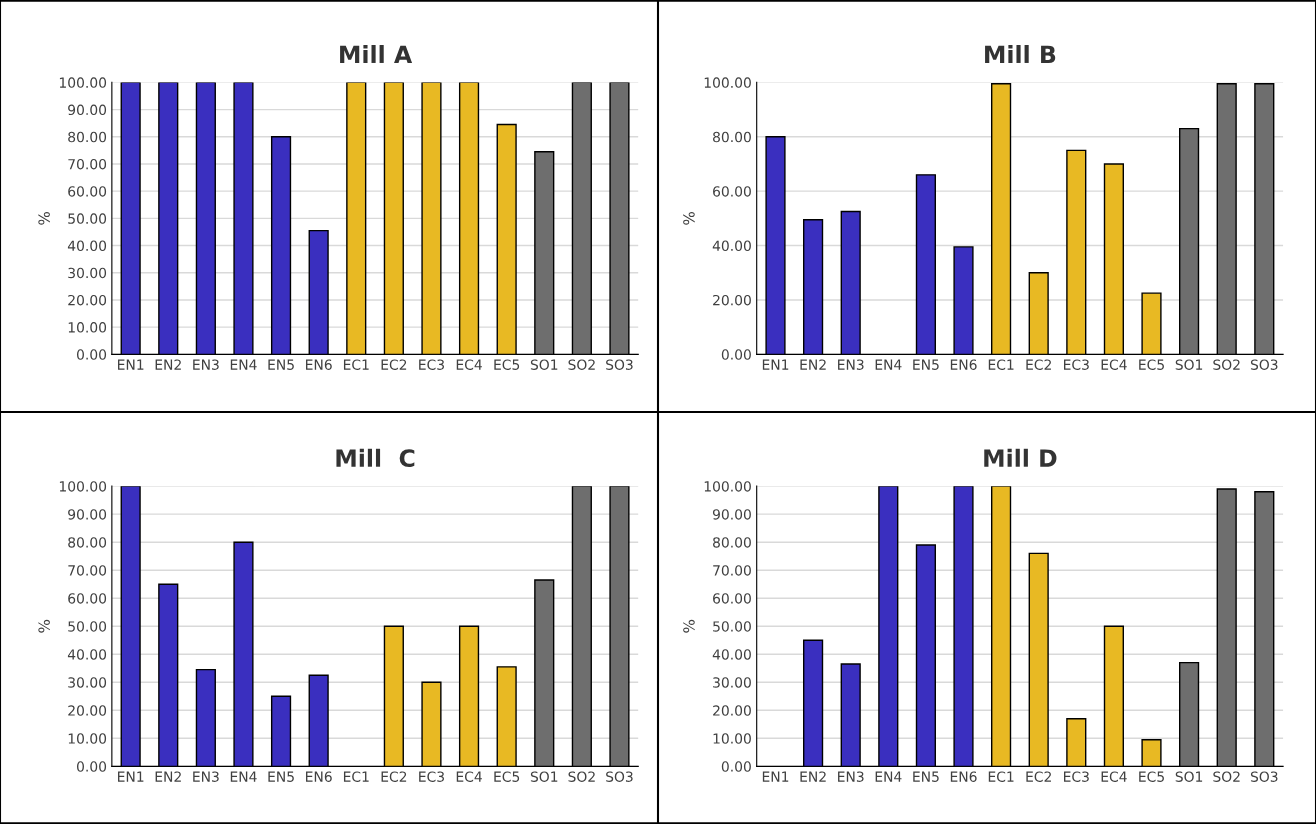 This screenshot has width=1316, height=824. I want to click on y-tick-label: 90.00, so click(87, 110).